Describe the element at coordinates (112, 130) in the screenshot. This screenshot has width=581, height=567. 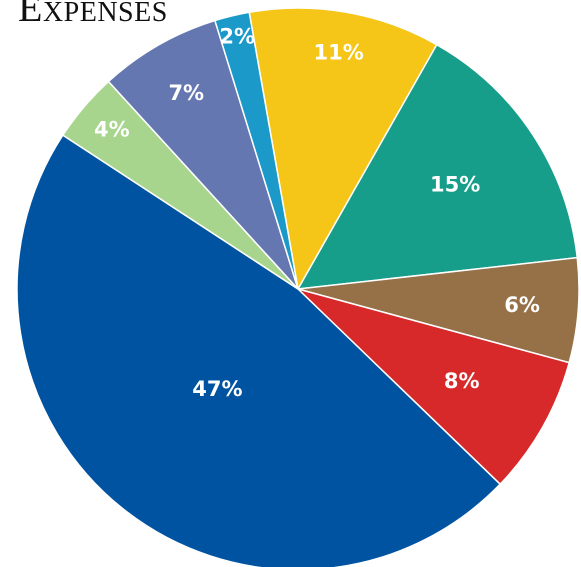
I see `slice-label-6: 4%` at that location.